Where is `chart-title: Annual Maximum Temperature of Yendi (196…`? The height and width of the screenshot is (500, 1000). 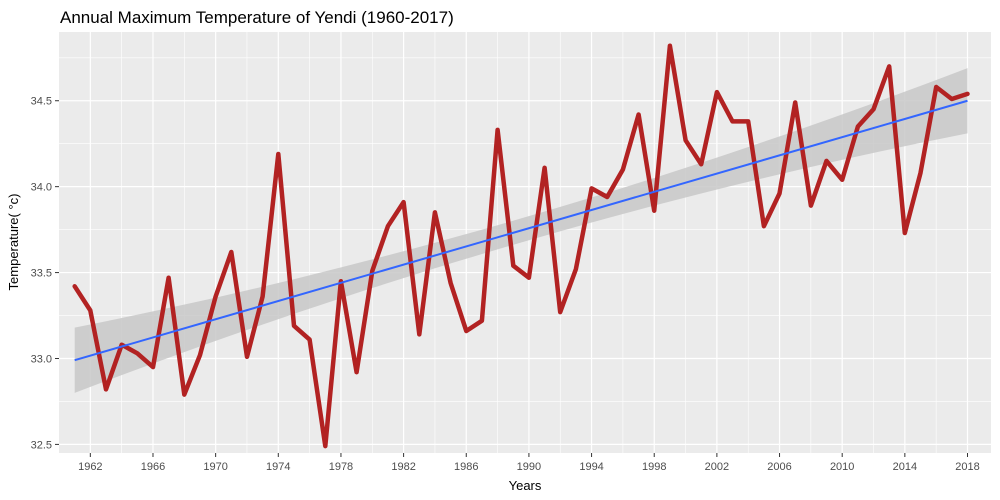
chart-title: Annual Maximum Temperature of Yendi (196… is located at coordinates (257, 17).